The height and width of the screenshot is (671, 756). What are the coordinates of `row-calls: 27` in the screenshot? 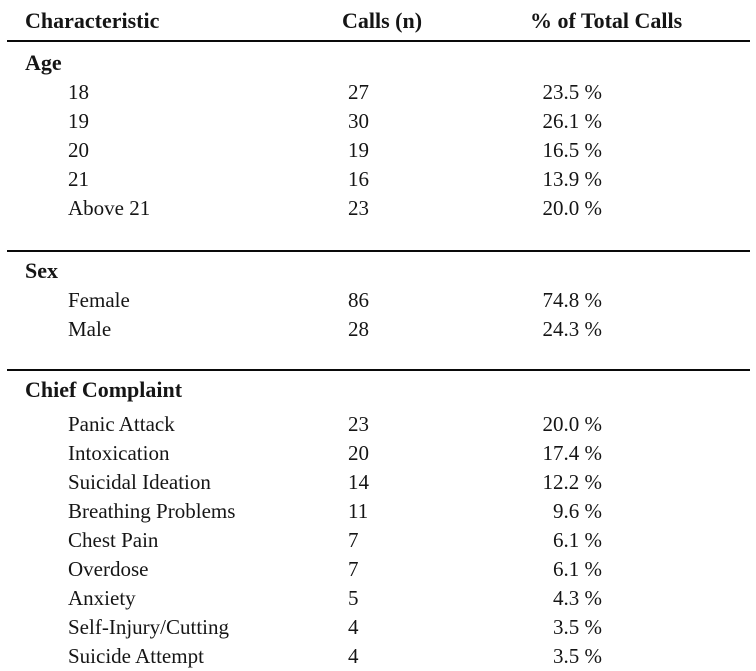 It's located at (358, 92).